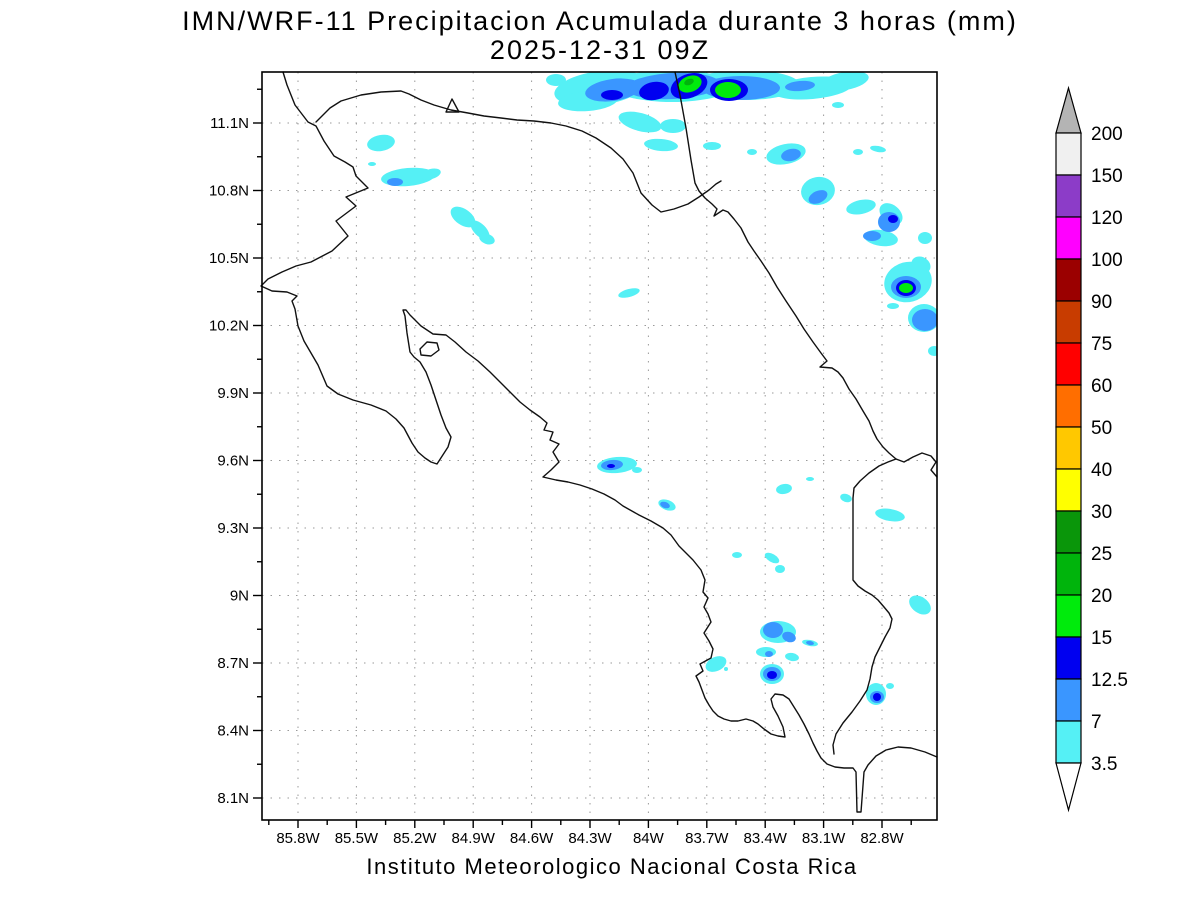 This screenshot has width=1200, height=900. What do you see at coordinates (590, 838) in the screenshot?
I see `lon-tick-label: 84.3W` at bounding box center [590, 838].